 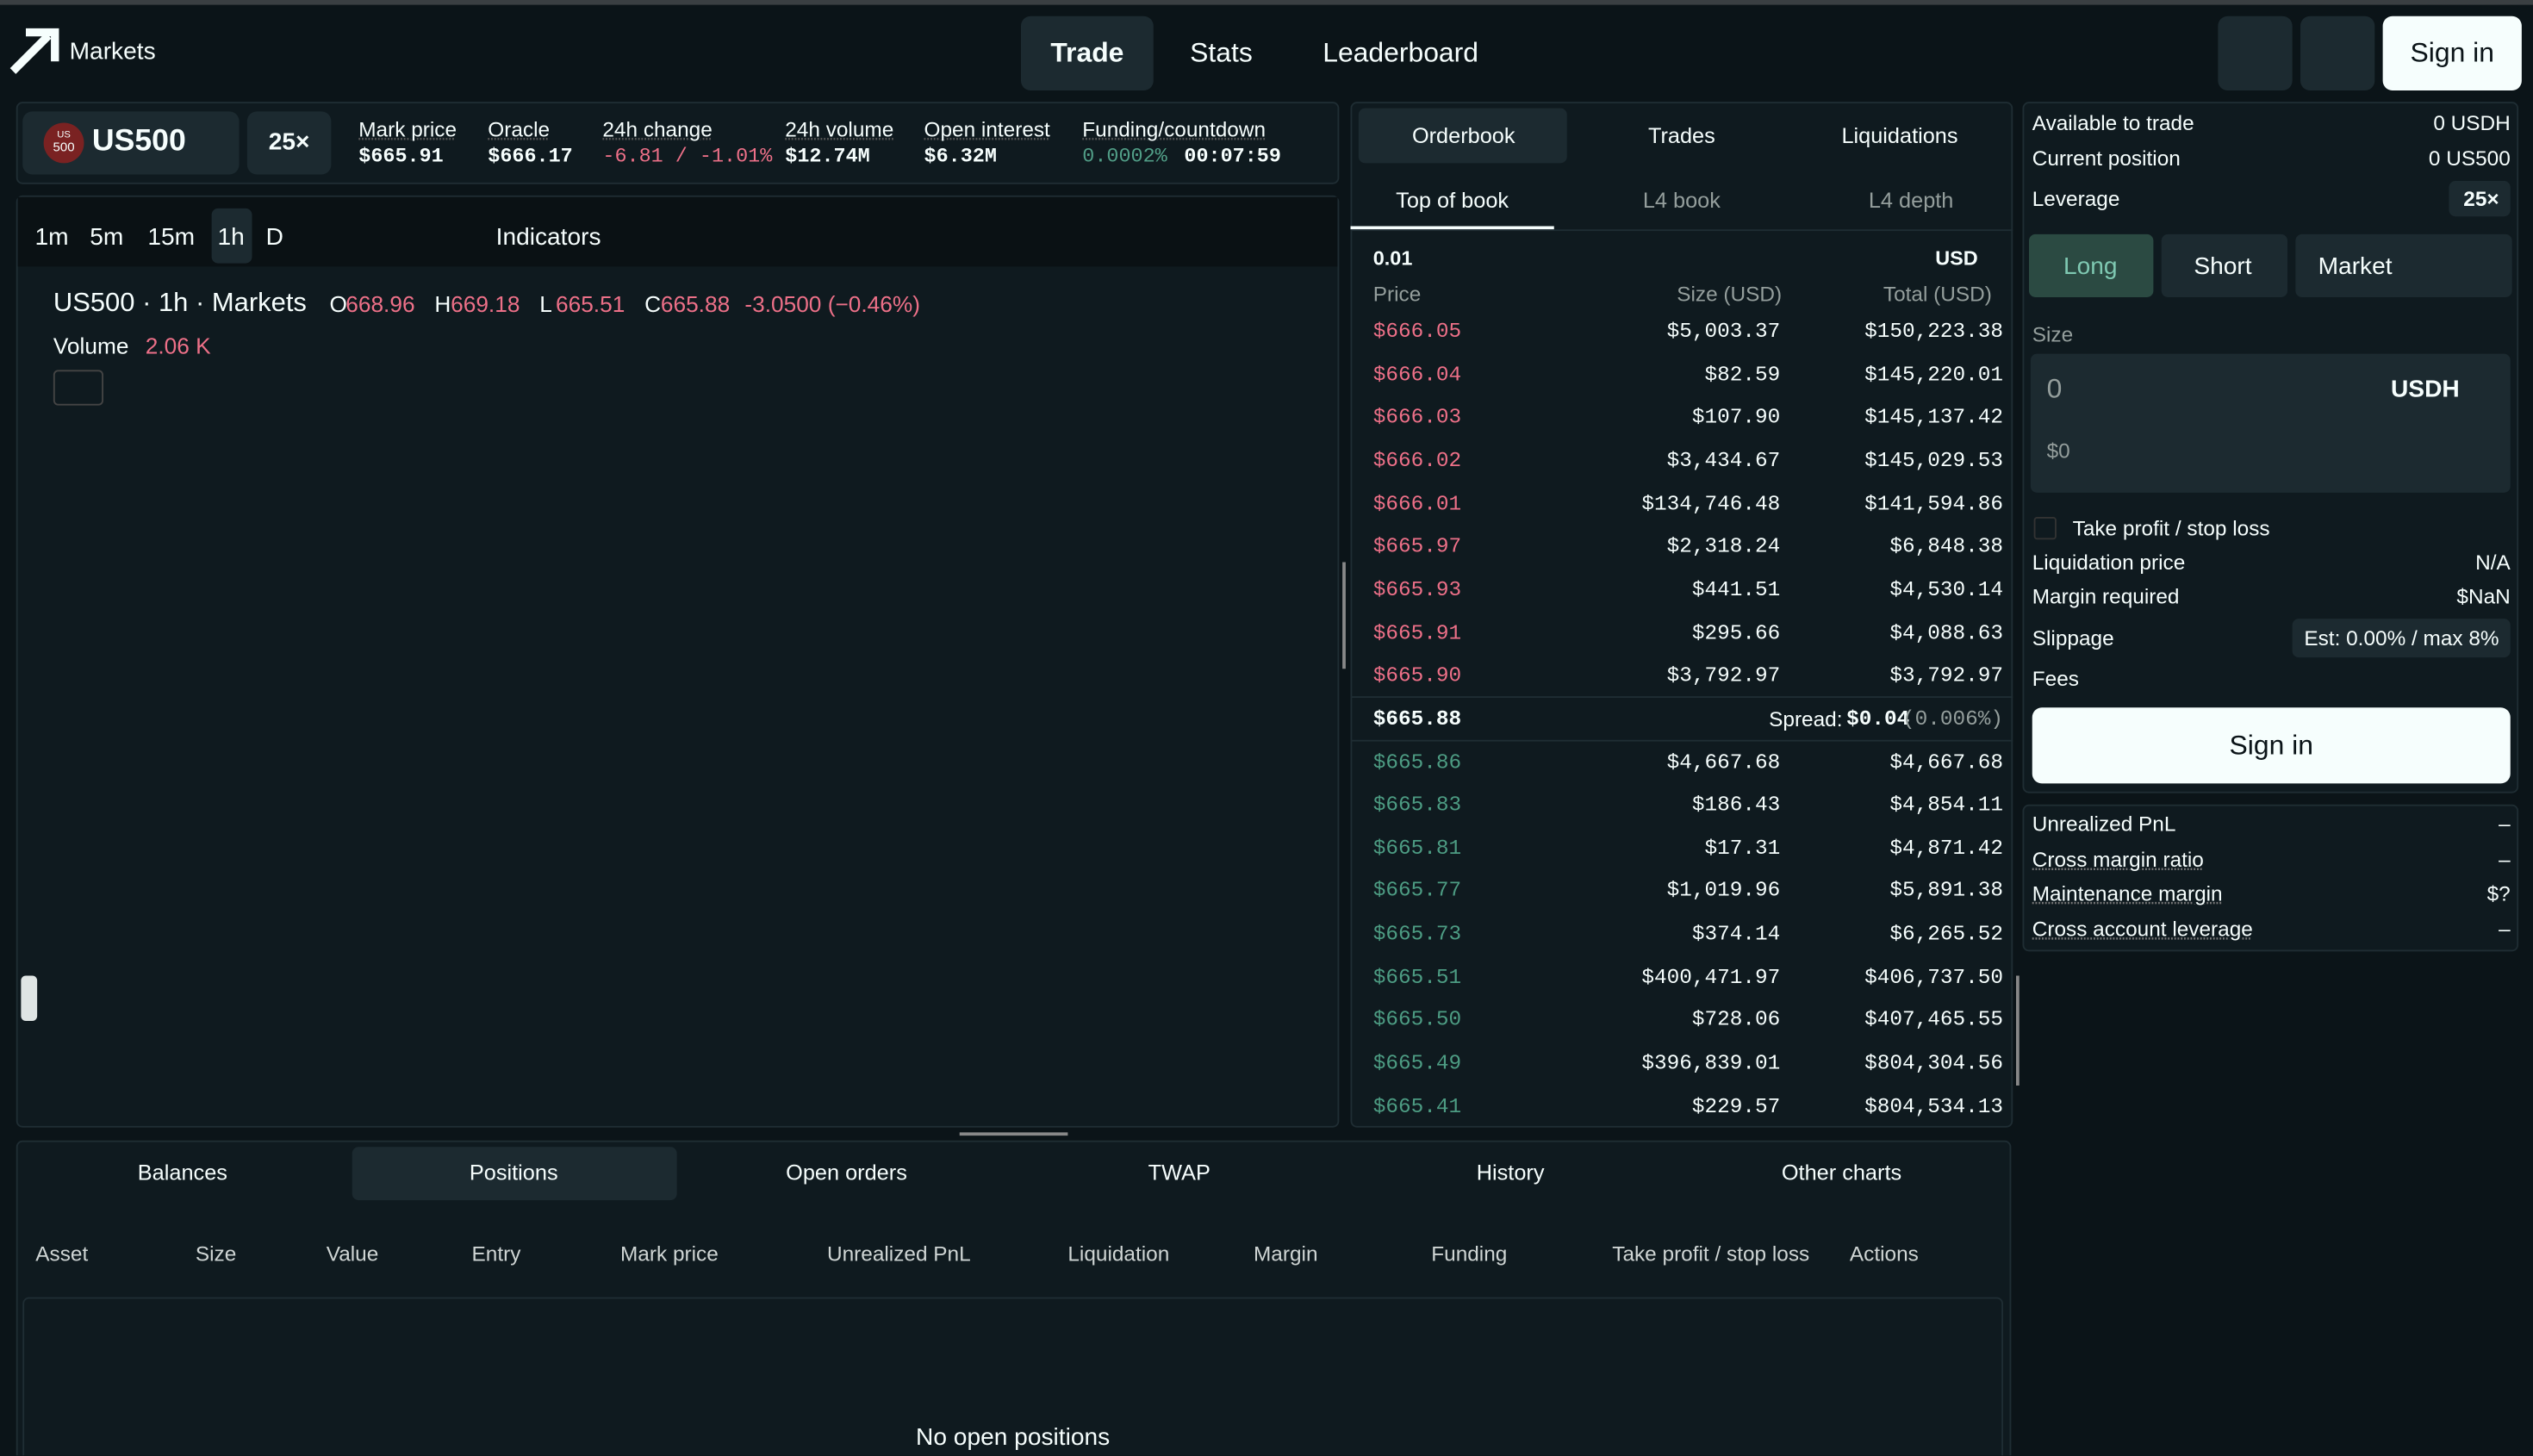 What do you see at coordinates (1806, 719) in the screenshot?
I see `spread-label: Spread:` at bounding box center [1806, 719].